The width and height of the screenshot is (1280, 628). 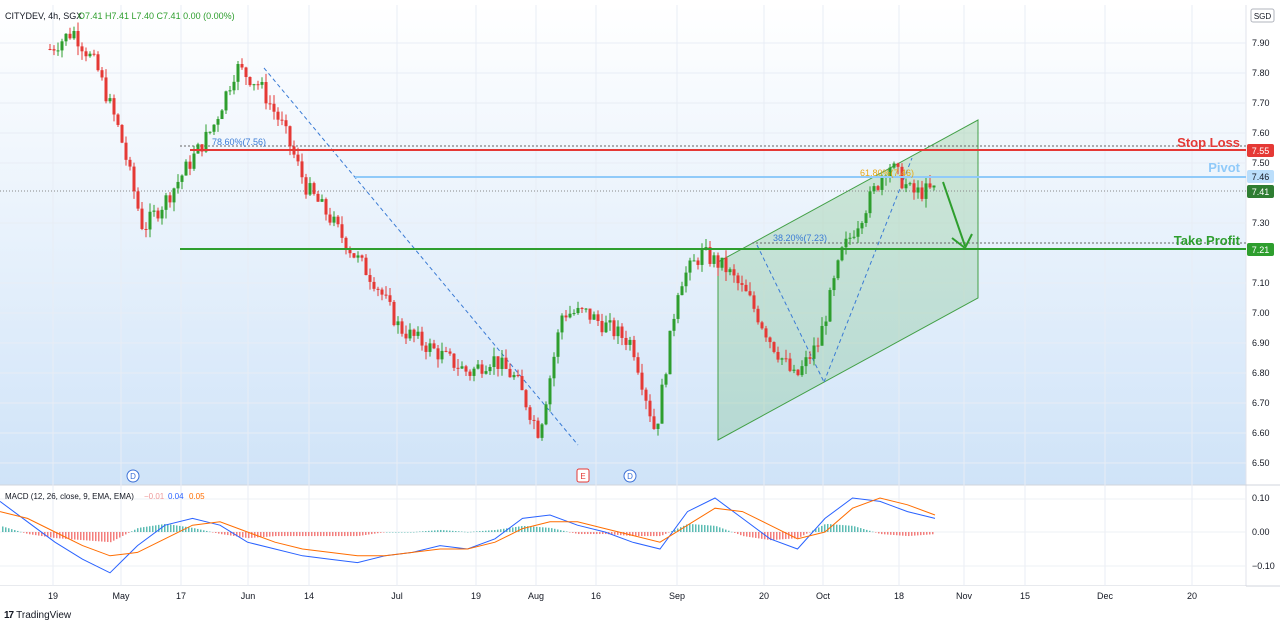 What do you see at coordinates (43, 16) in the screenshot?
I see `symbol-title: CITYDEV, 4h, SGX` at bounding box center [43, 16].